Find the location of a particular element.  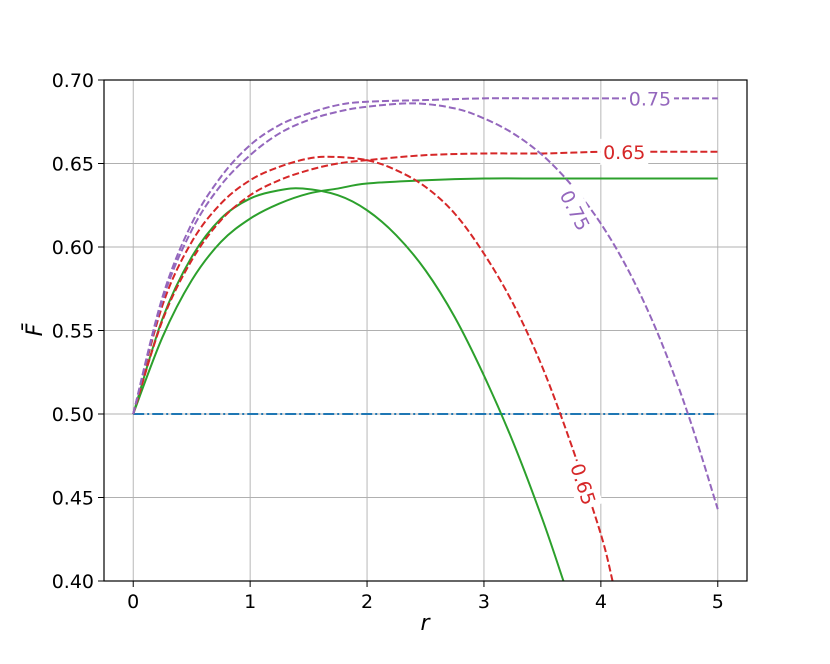

y-tick-label: 0.40 is located at coordinates (73, 582).